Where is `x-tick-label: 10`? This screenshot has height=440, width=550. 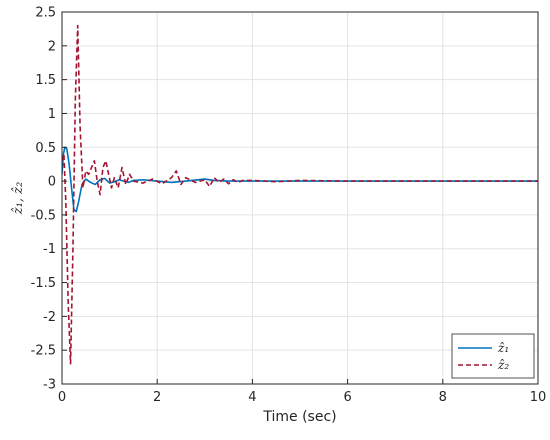
x-tick-label: 10 is located at coordinates (538, 397).